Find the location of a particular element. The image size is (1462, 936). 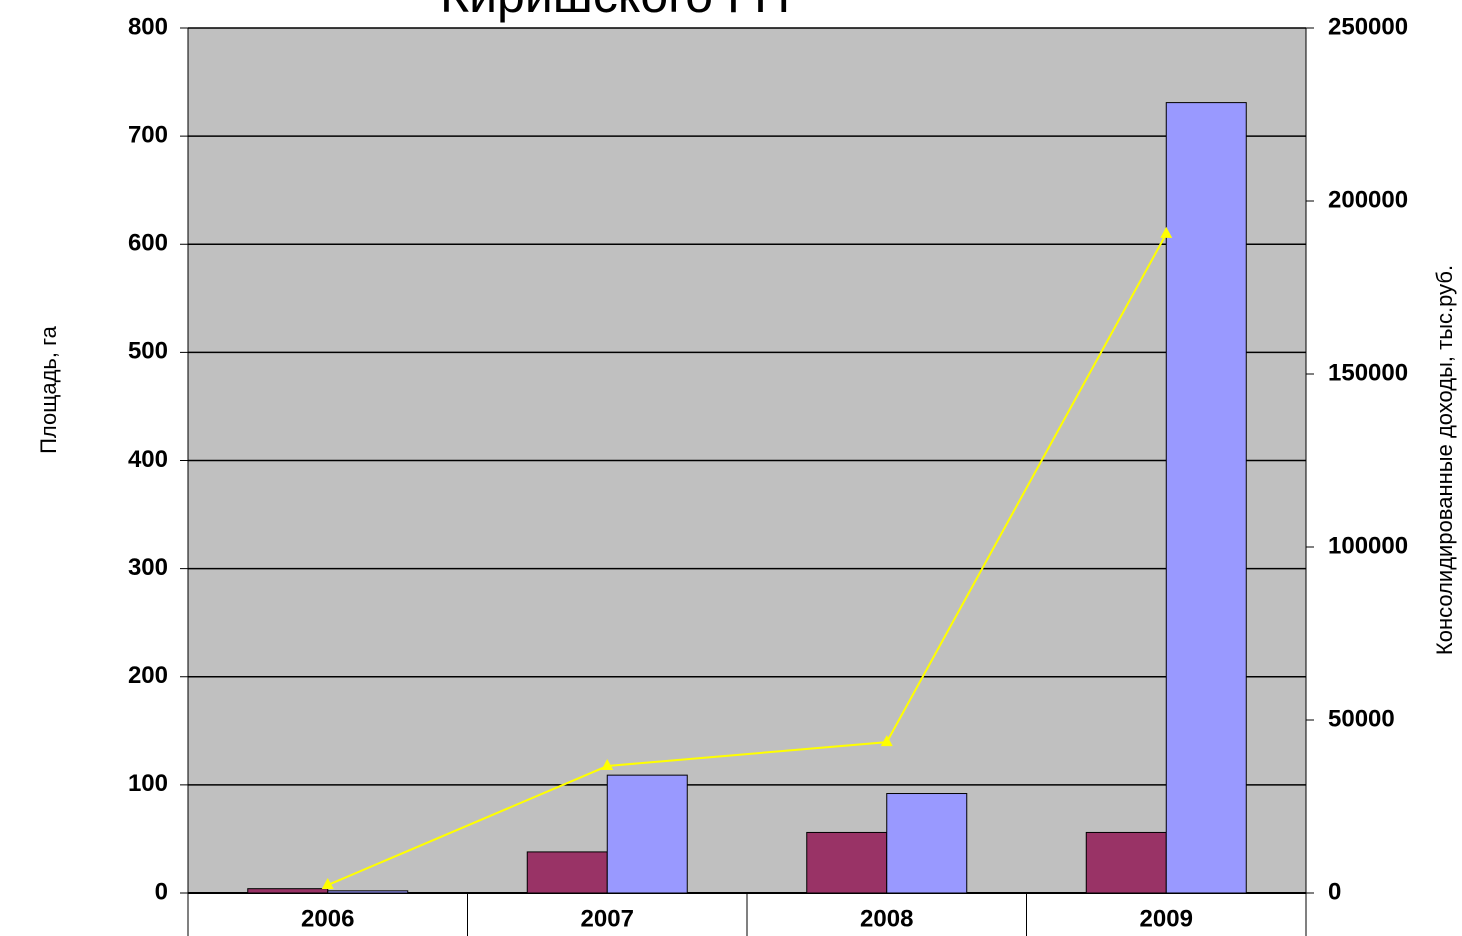

y2-tick-label: 0 is located at coordinates (1334, 891).